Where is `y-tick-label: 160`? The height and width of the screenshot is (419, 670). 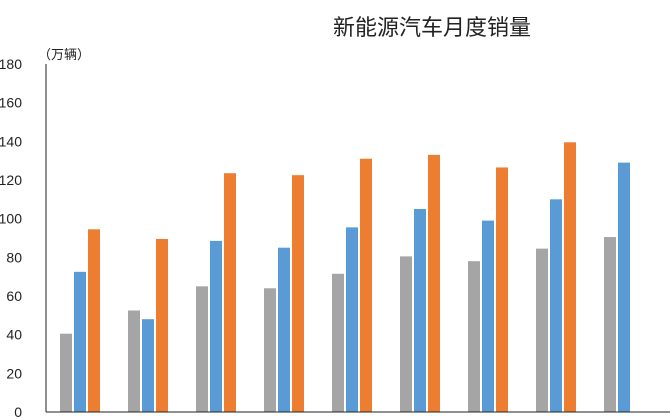
y-tick-label: 160 is located at coordinates (11, 103).